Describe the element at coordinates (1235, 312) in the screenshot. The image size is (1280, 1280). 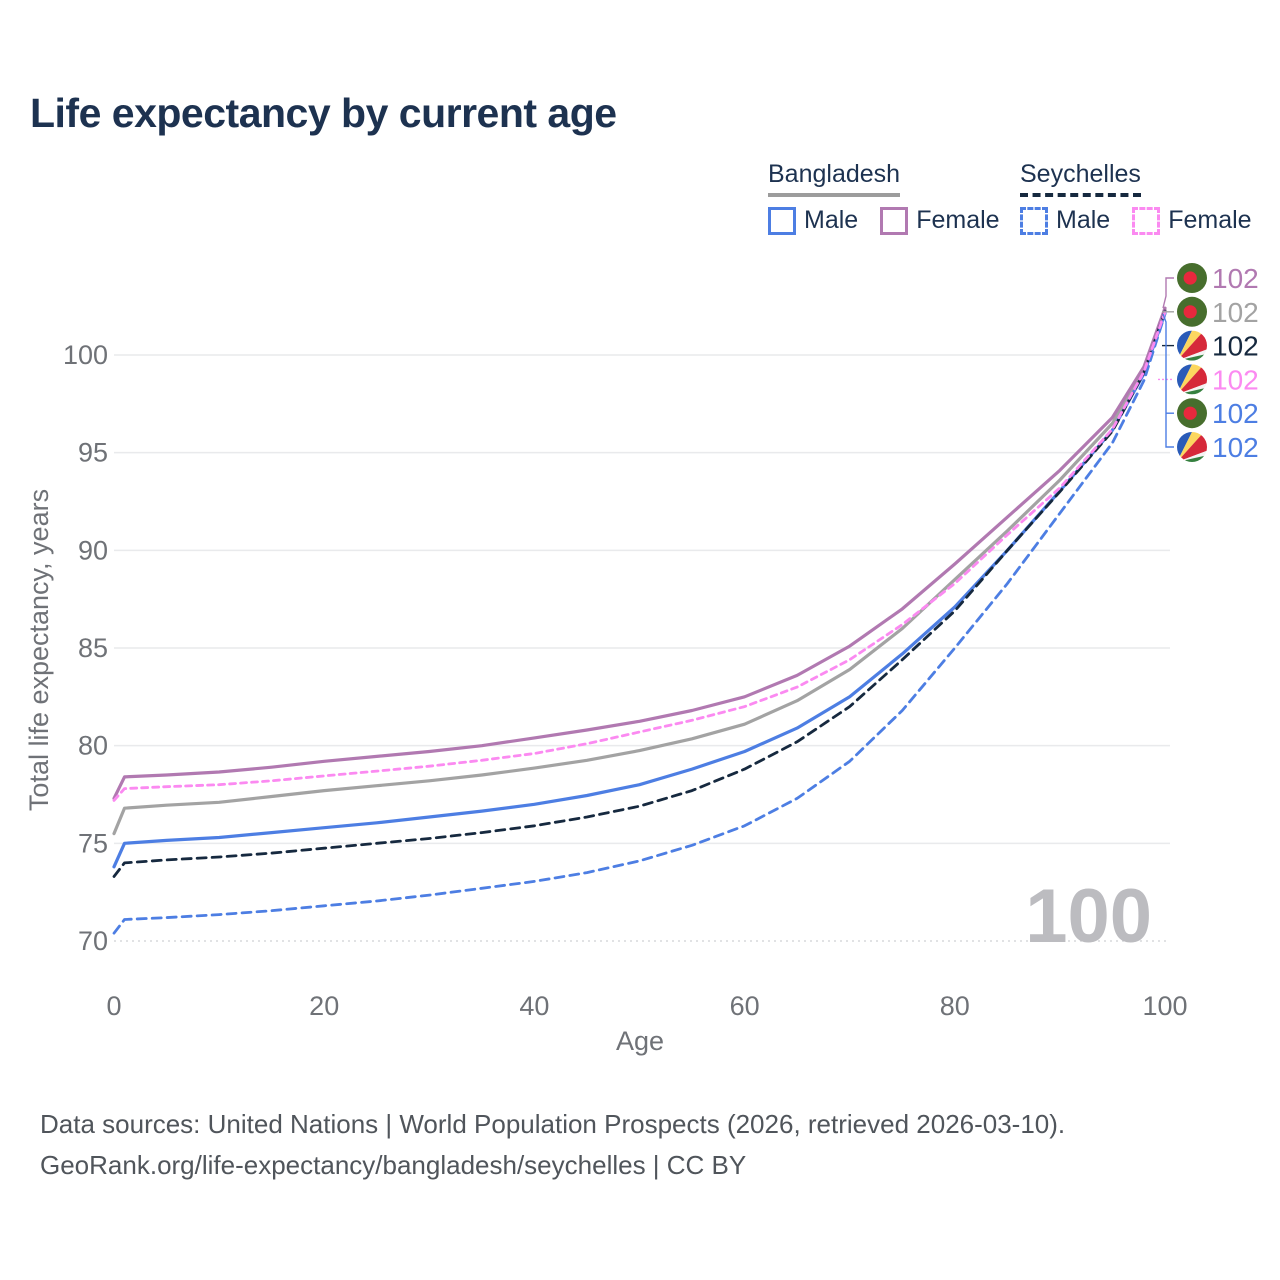
I see `end-label-bangladesh: 102` at that location.